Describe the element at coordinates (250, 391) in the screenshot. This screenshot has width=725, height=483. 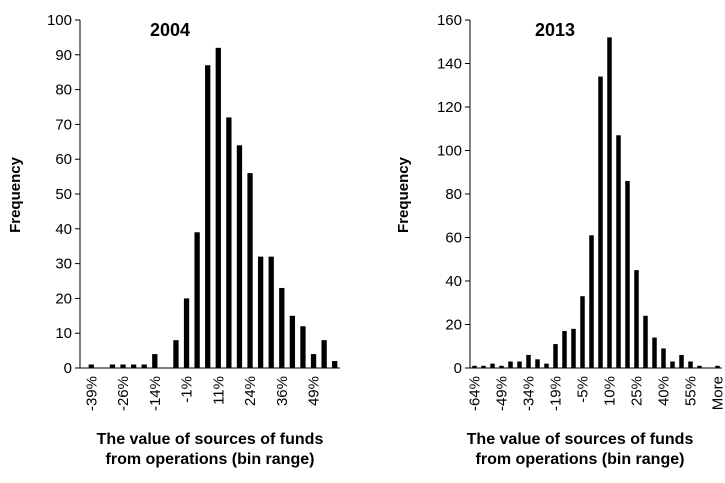
I see `x-tick-label: 24%` at that location.